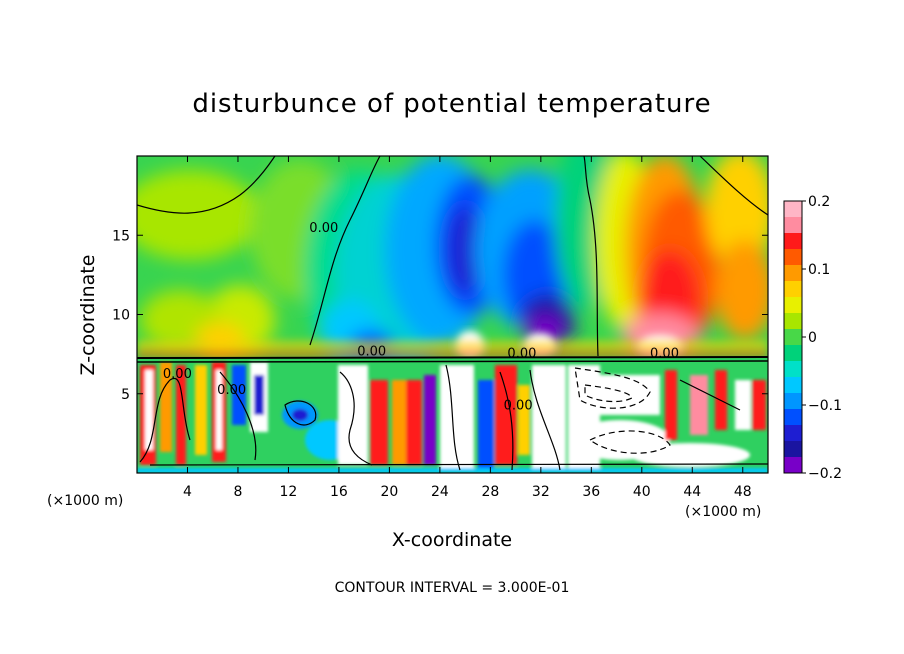  Describe the element at coordinates (723, 512) in the screenshot. I see `x-unit-right: (×1000 m)` at that location.